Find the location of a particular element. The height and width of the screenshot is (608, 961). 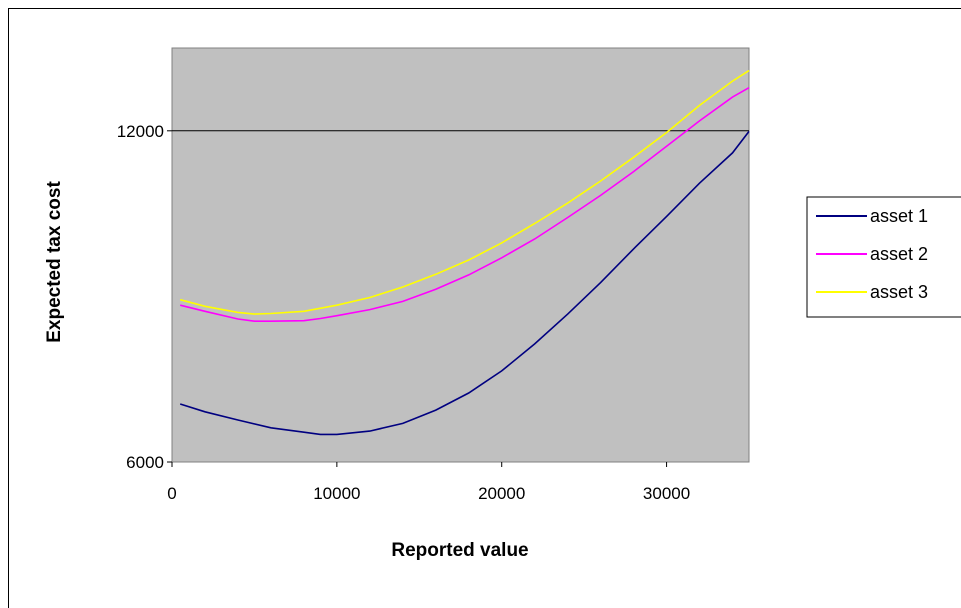

legend: asset 1 asset 2 asset 3 is located at coordinates (883, 257).